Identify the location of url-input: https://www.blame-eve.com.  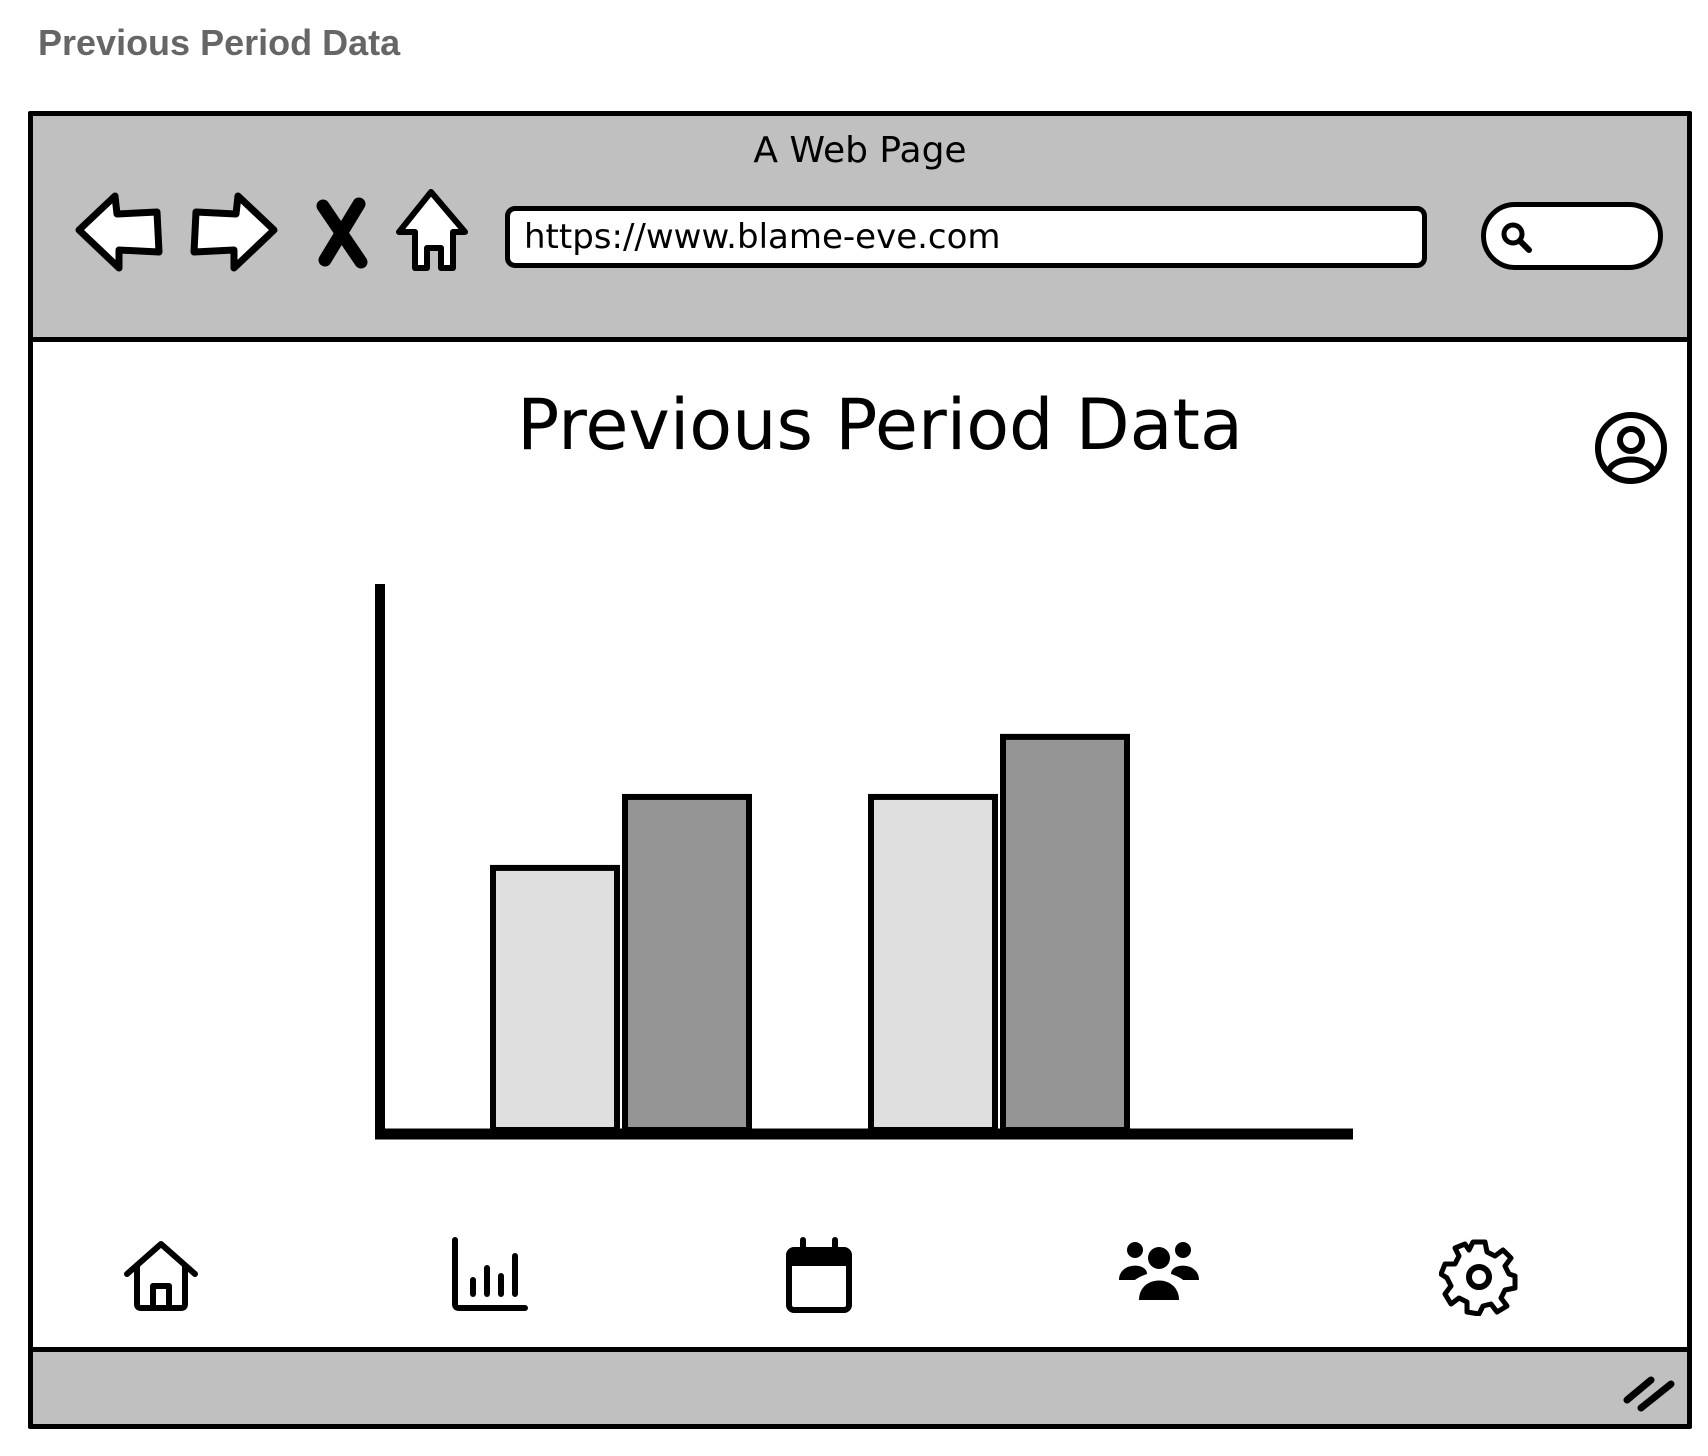
(966, 237).